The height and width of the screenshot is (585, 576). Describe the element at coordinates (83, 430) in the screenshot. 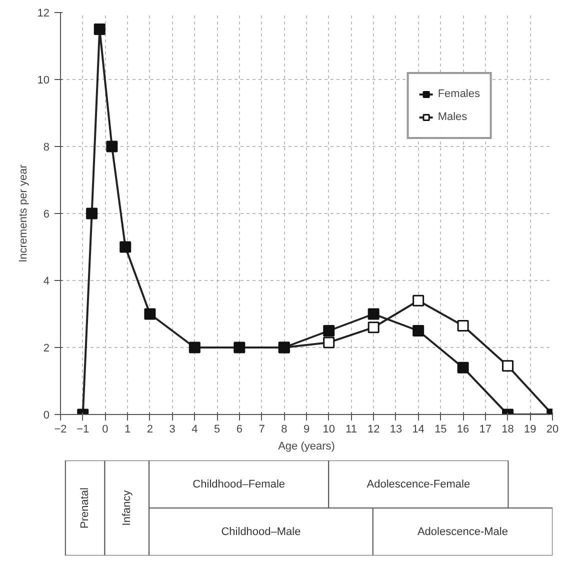

I see `x-tick-label: −1` at that location.